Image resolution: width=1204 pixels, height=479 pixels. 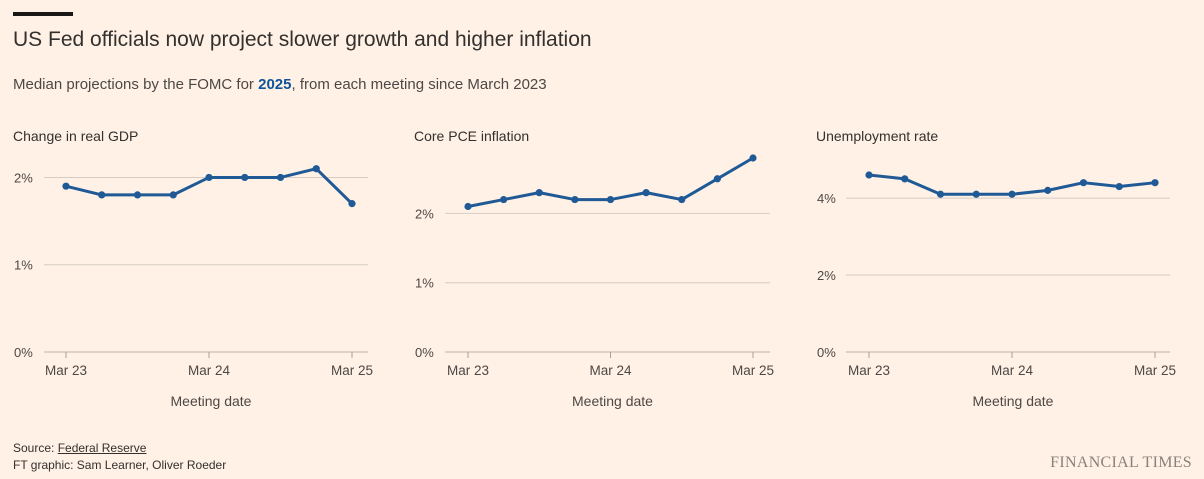 What do you see at coordinates (102, 448) in the screenshot?
I see `source-link: Federal Reserve` at bounding box center [102, 448].